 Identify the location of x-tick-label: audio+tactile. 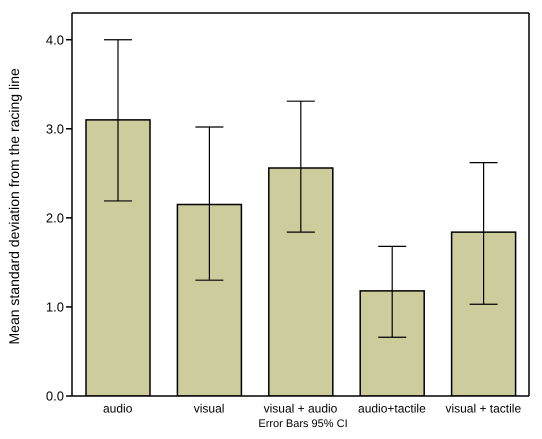
(392, 409).